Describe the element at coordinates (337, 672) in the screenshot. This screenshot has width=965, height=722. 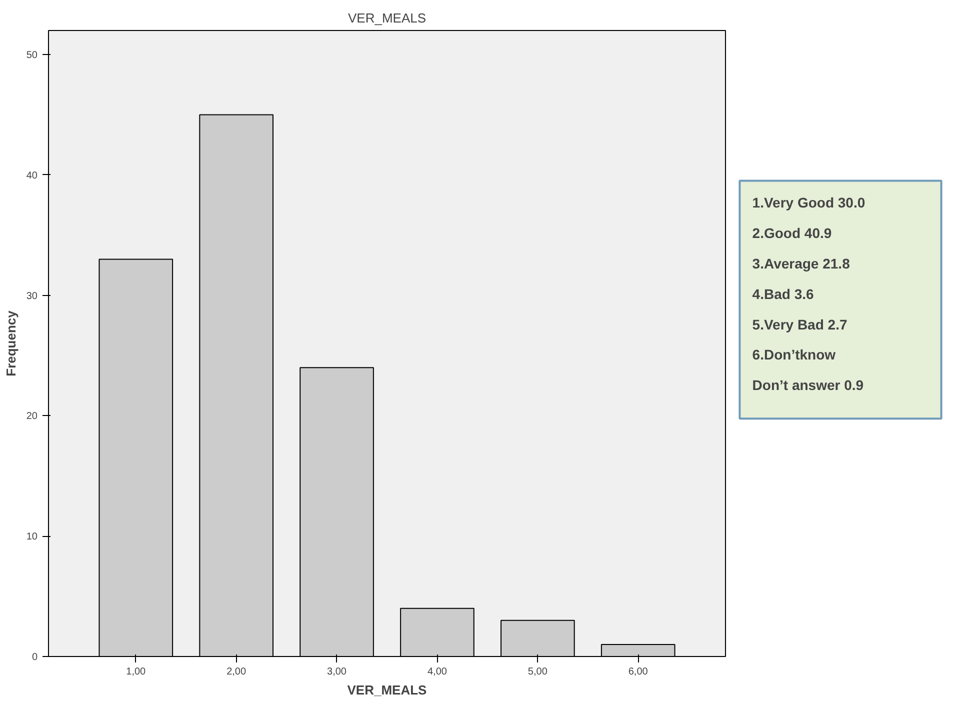
I see `x-tick-label: 3,00` at that location.